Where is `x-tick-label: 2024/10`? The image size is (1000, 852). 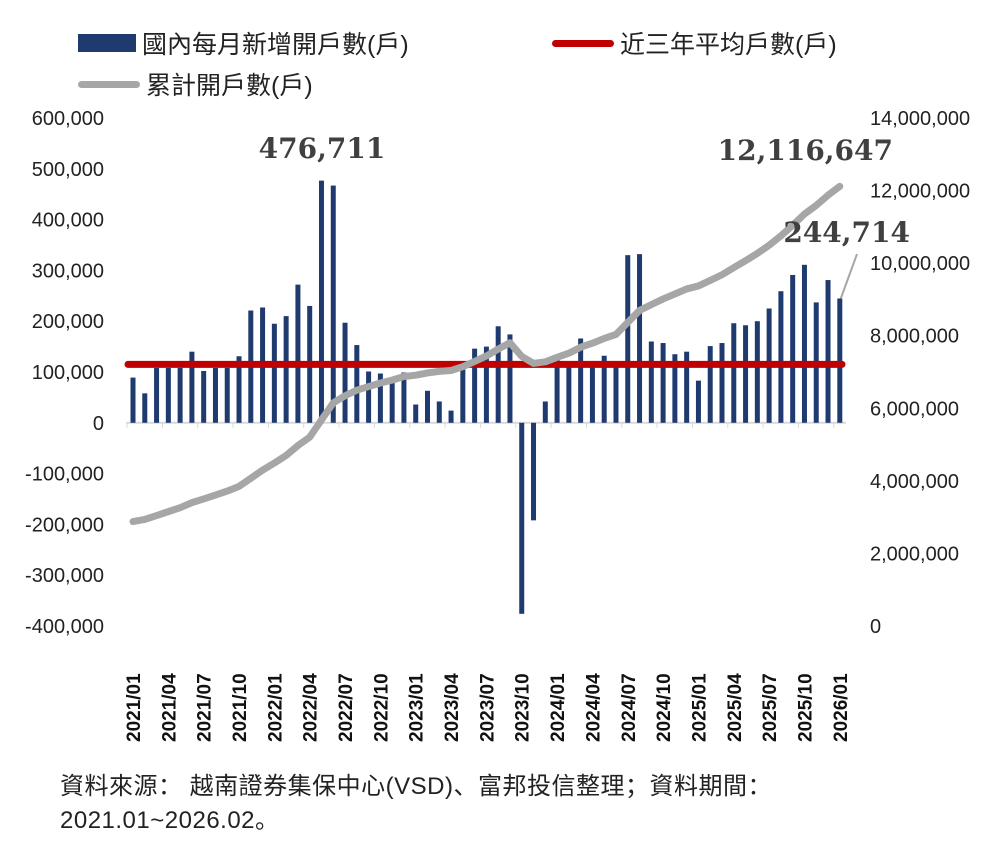
x-tick-label: 2024/10 is located at coordinates (664, 707).